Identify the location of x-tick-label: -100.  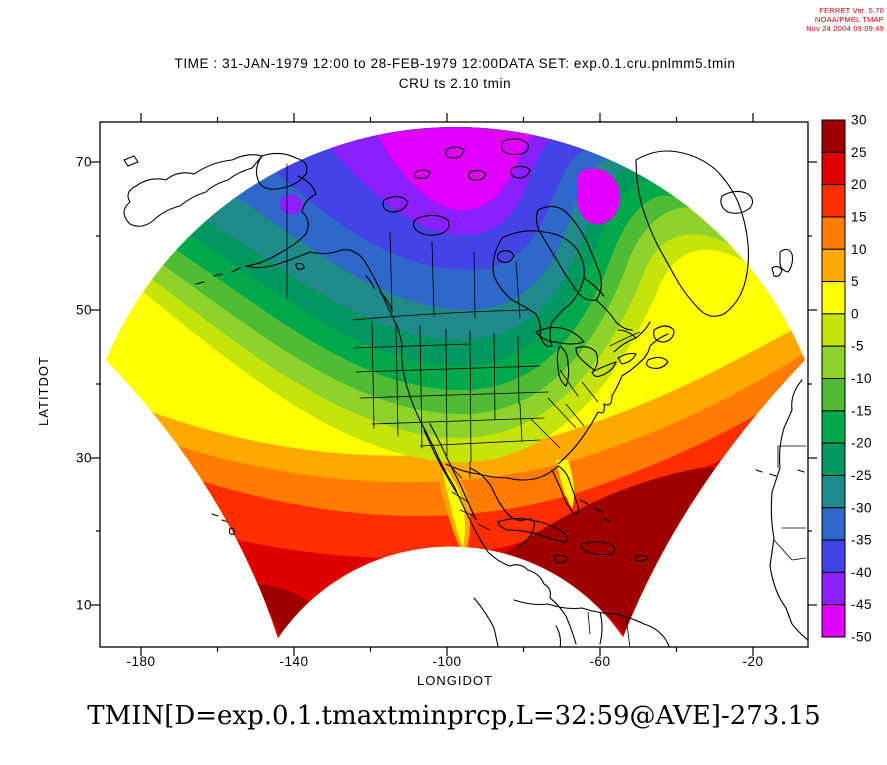
(446, 661).